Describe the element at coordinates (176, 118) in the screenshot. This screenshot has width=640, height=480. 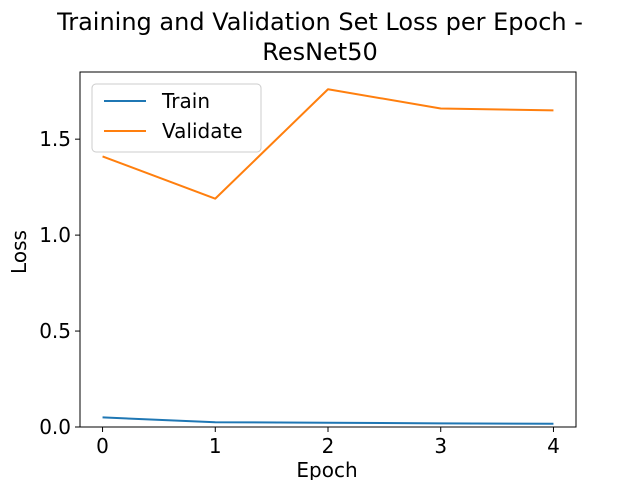
I see `legend: Train Validate` at that location.